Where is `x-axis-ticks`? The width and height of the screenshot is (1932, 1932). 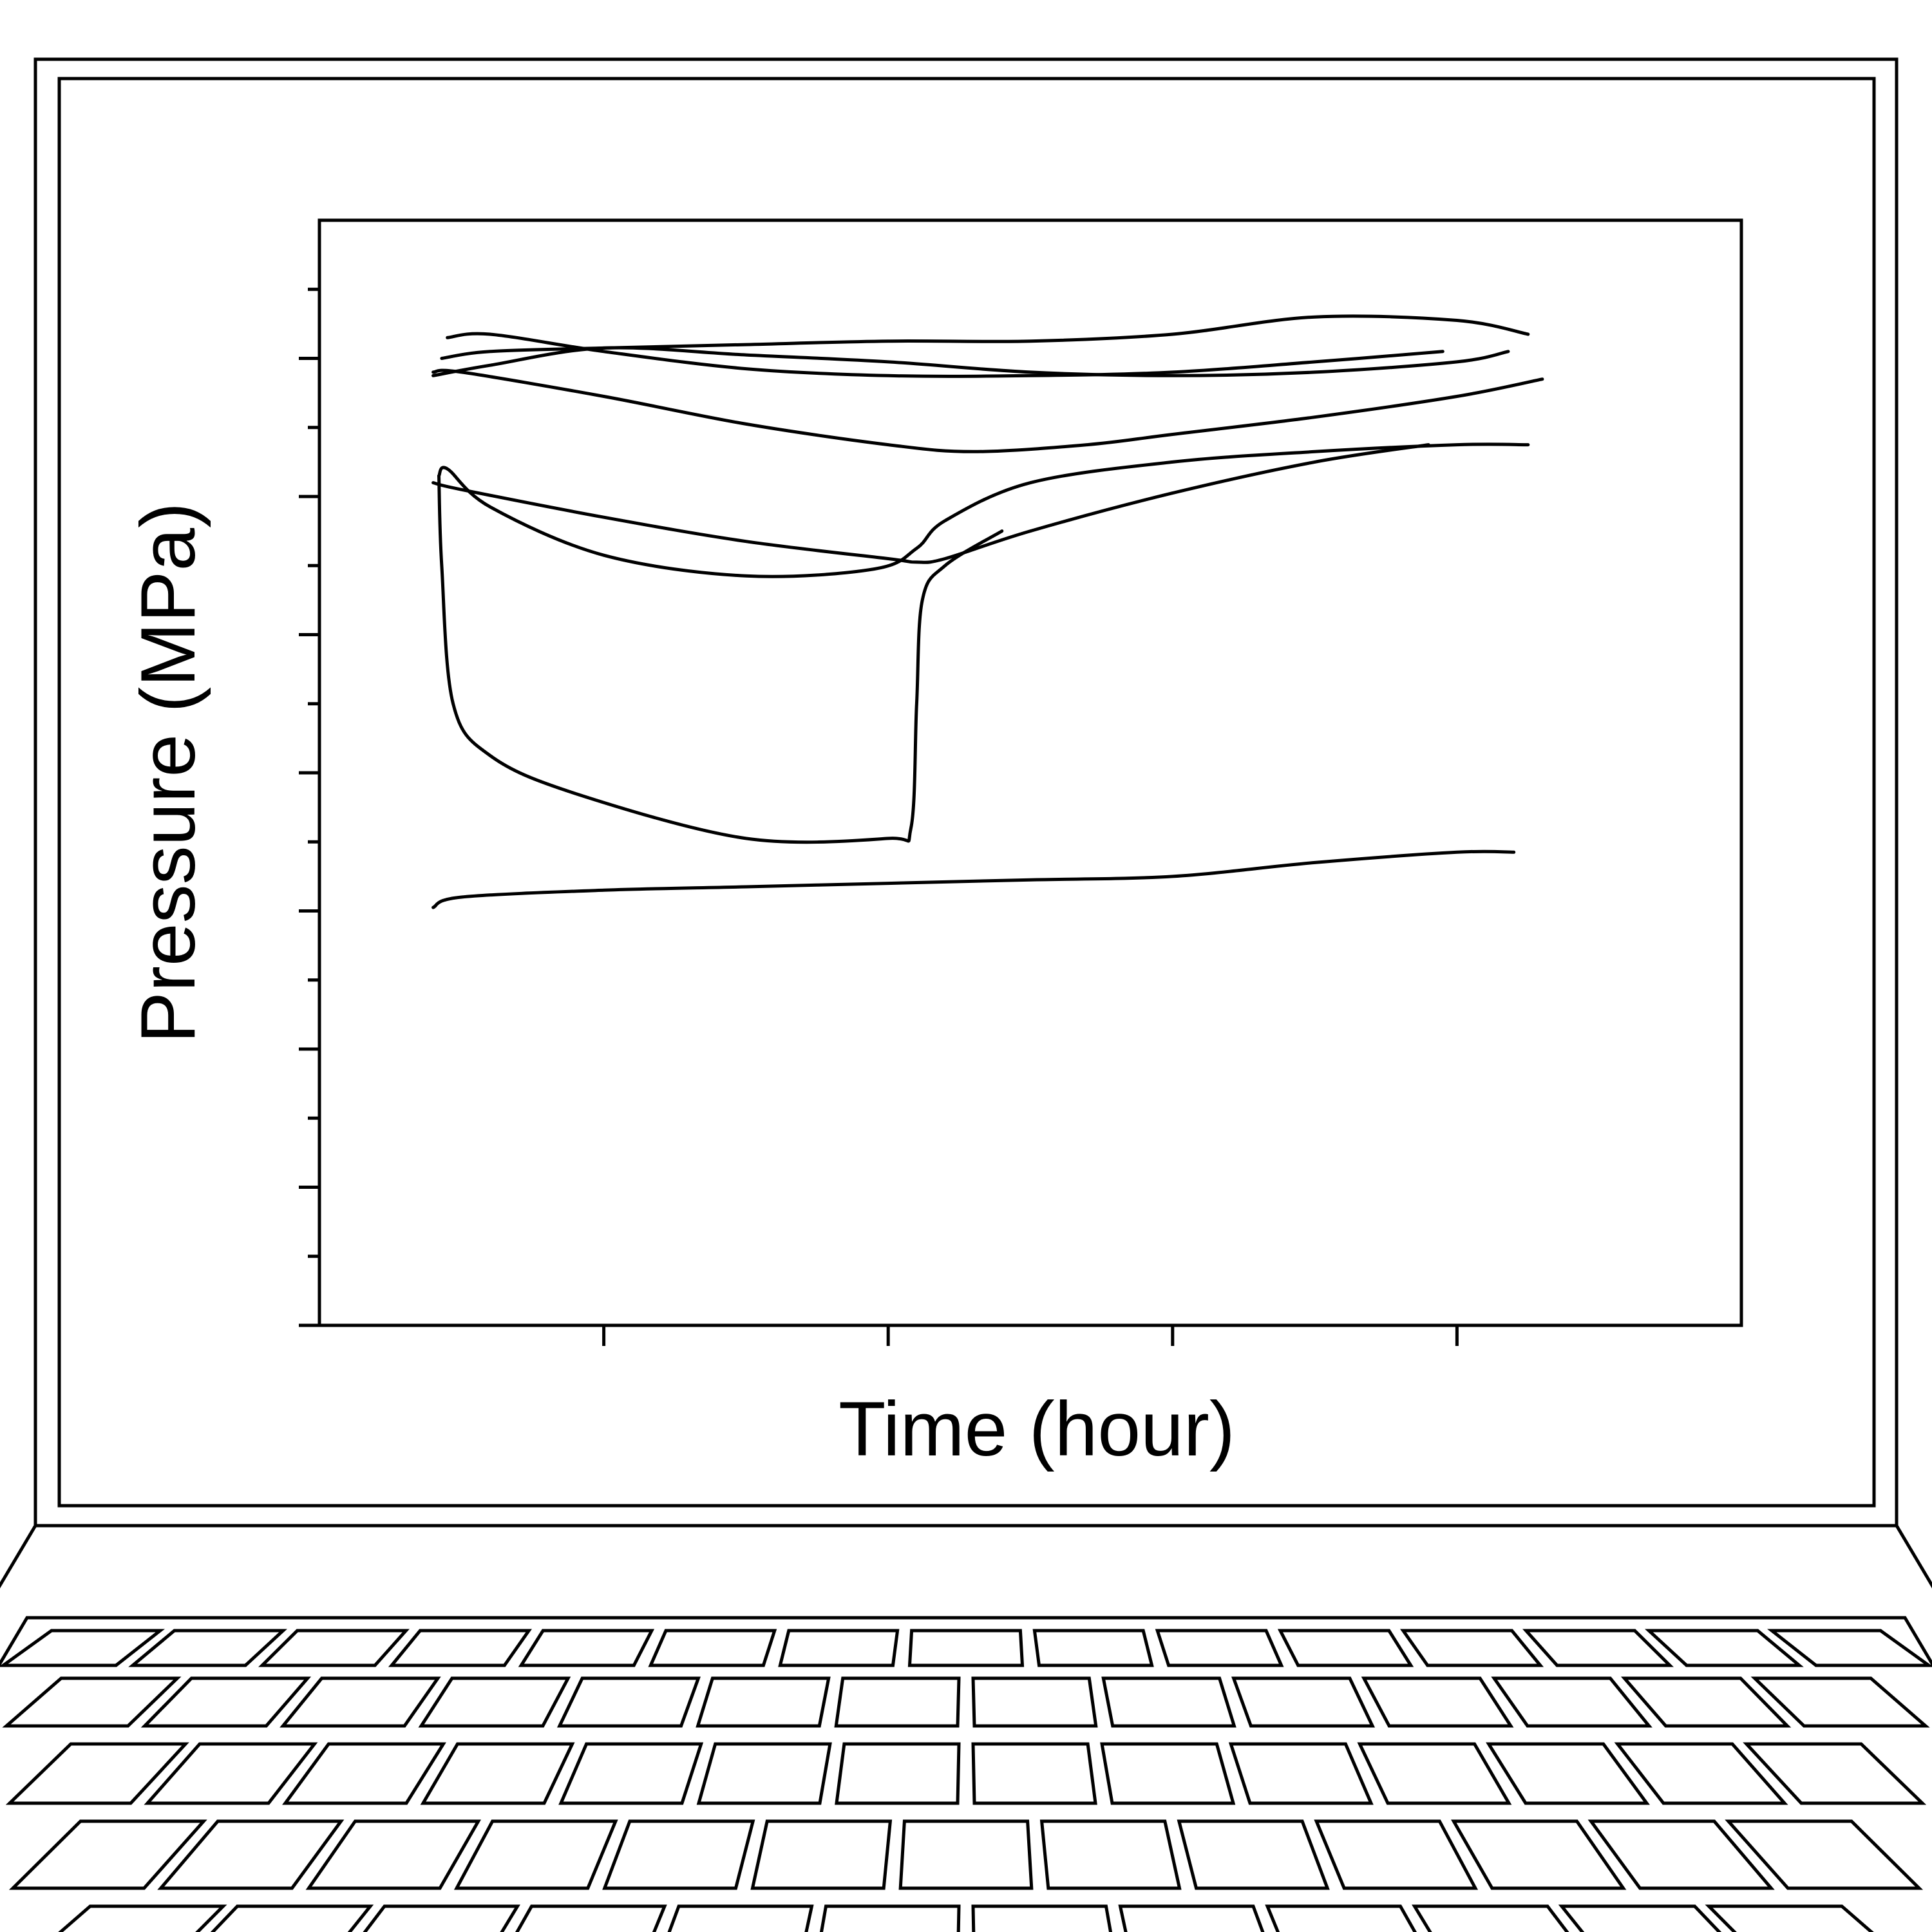 x-axis-ticks is located at coordinates (1030, 1335).